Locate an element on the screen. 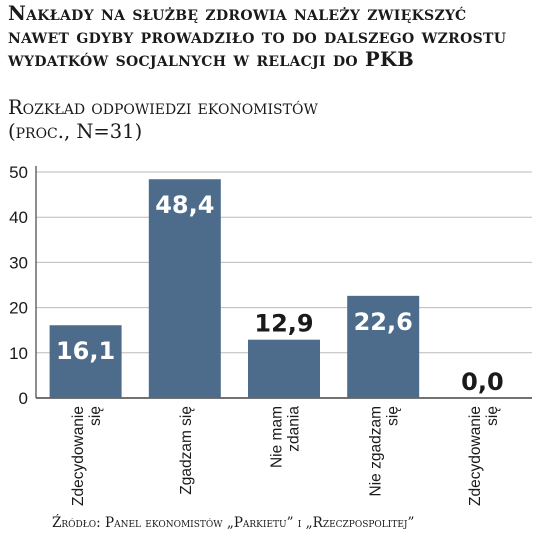 This screenshot has width=536, height=542. category-label-3: Nie zgadzamsię is located at coordinates (385, 451).